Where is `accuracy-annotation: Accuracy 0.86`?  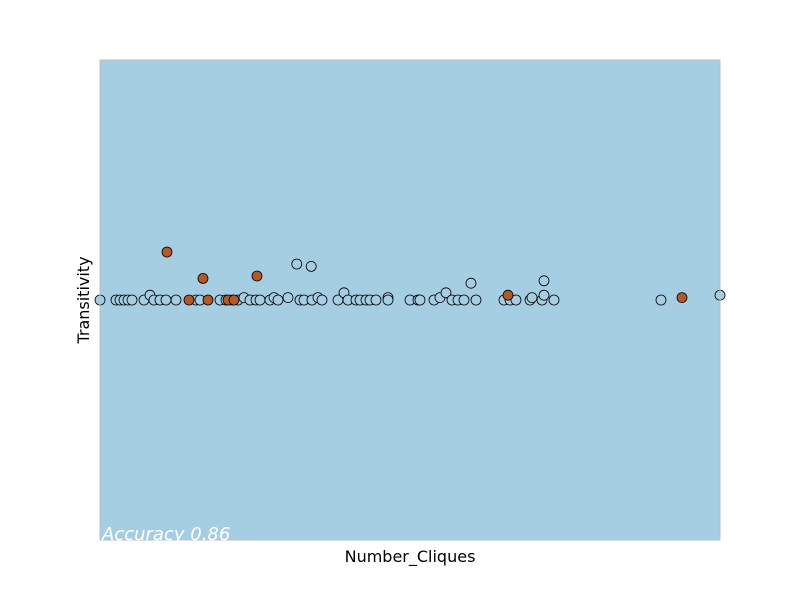 accuracy-annotation: Accuracy 0.86 is located at coordinates (165, 534).